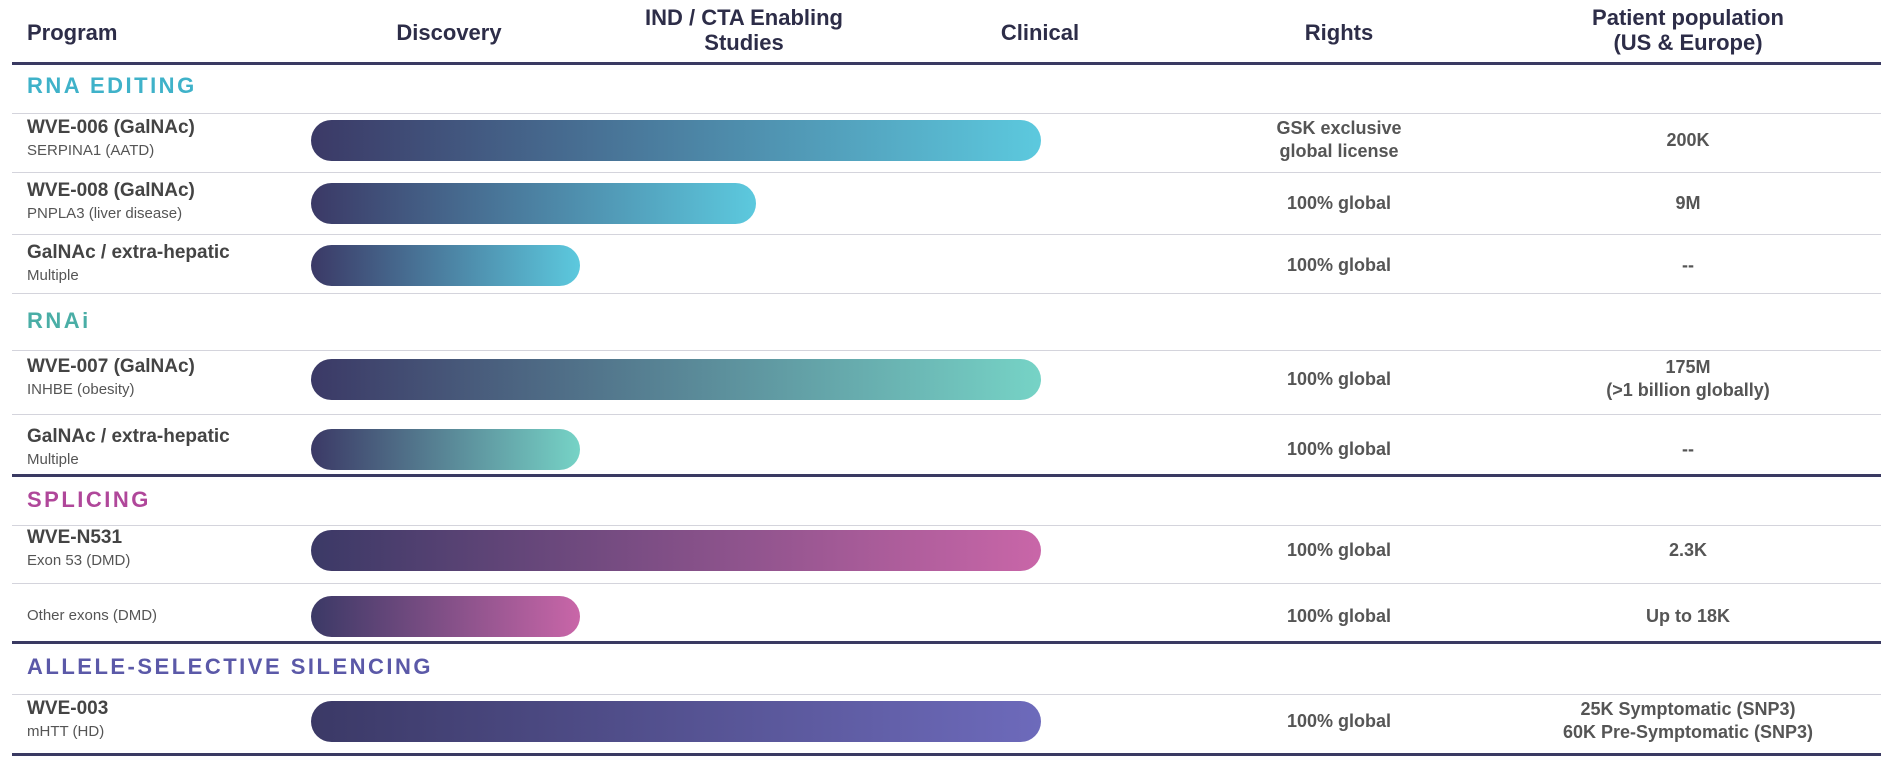  What do you see at coordinates (92, 615) in the screenshot?
I see `program-target: Other exons (DMD)` at bounding box center [92, 615].